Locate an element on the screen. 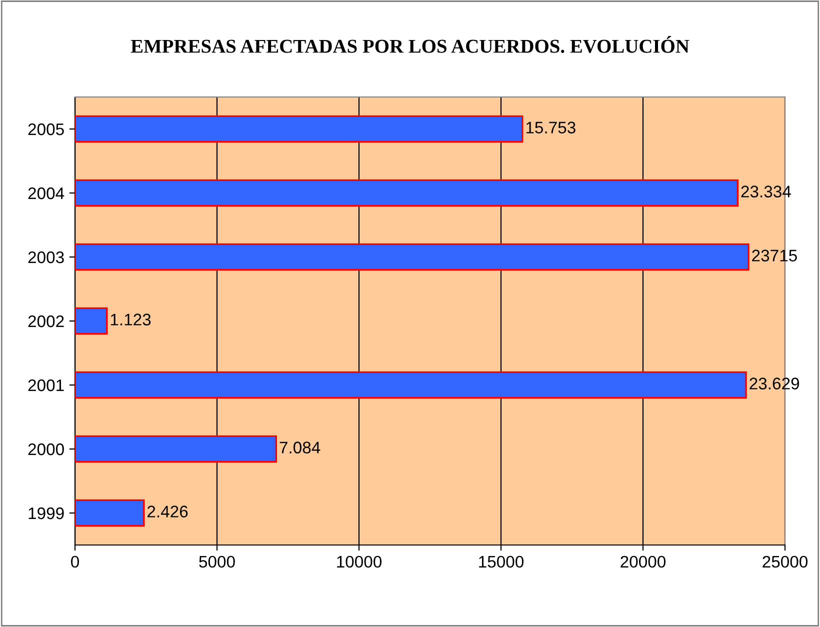 The width and height of the screenshot is (820, 627). y-tick-label: 2005 is located at coordinates (46, 129).